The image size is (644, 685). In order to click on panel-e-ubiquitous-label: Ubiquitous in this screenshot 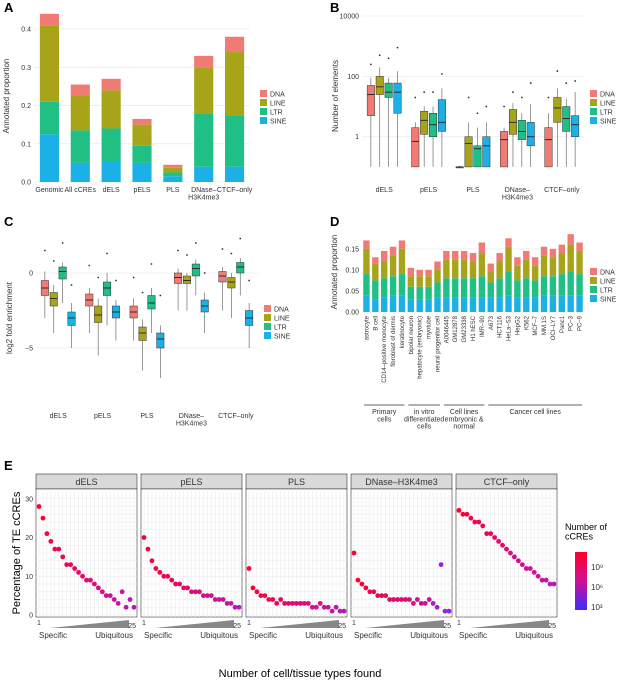, I will do `click(324, 635)`.